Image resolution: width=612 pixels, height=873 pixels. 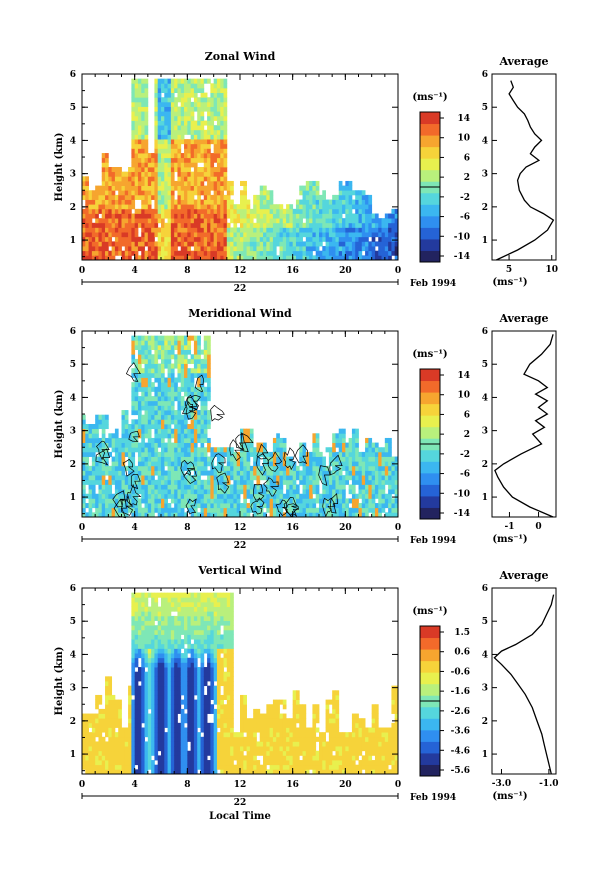 What do you see at coordinates (485, 432) in the screenshot?
I see `profile-y-tick-label: 3` at bounding box center [485, 432].